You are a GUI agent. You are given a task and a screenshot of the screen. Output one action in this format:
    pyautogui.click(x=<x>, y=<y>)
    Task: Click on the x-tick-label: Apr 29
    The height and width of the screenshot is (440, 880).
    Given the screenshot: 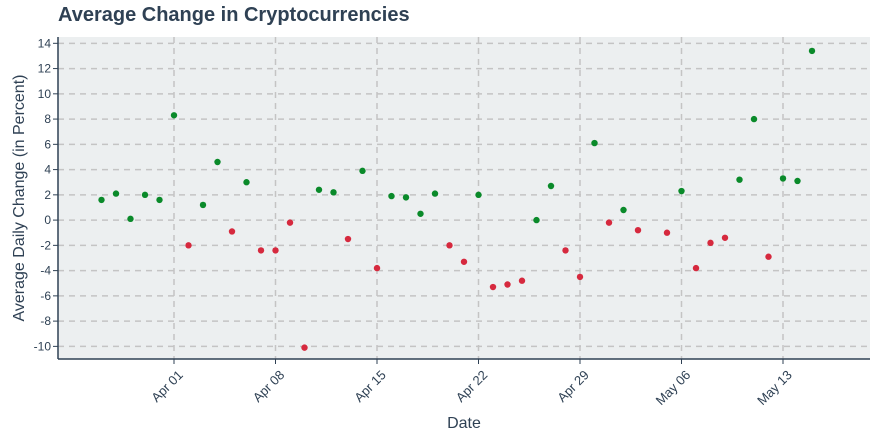 What is the action you would take?
    pyautogui.click(x=573, y=386)
    